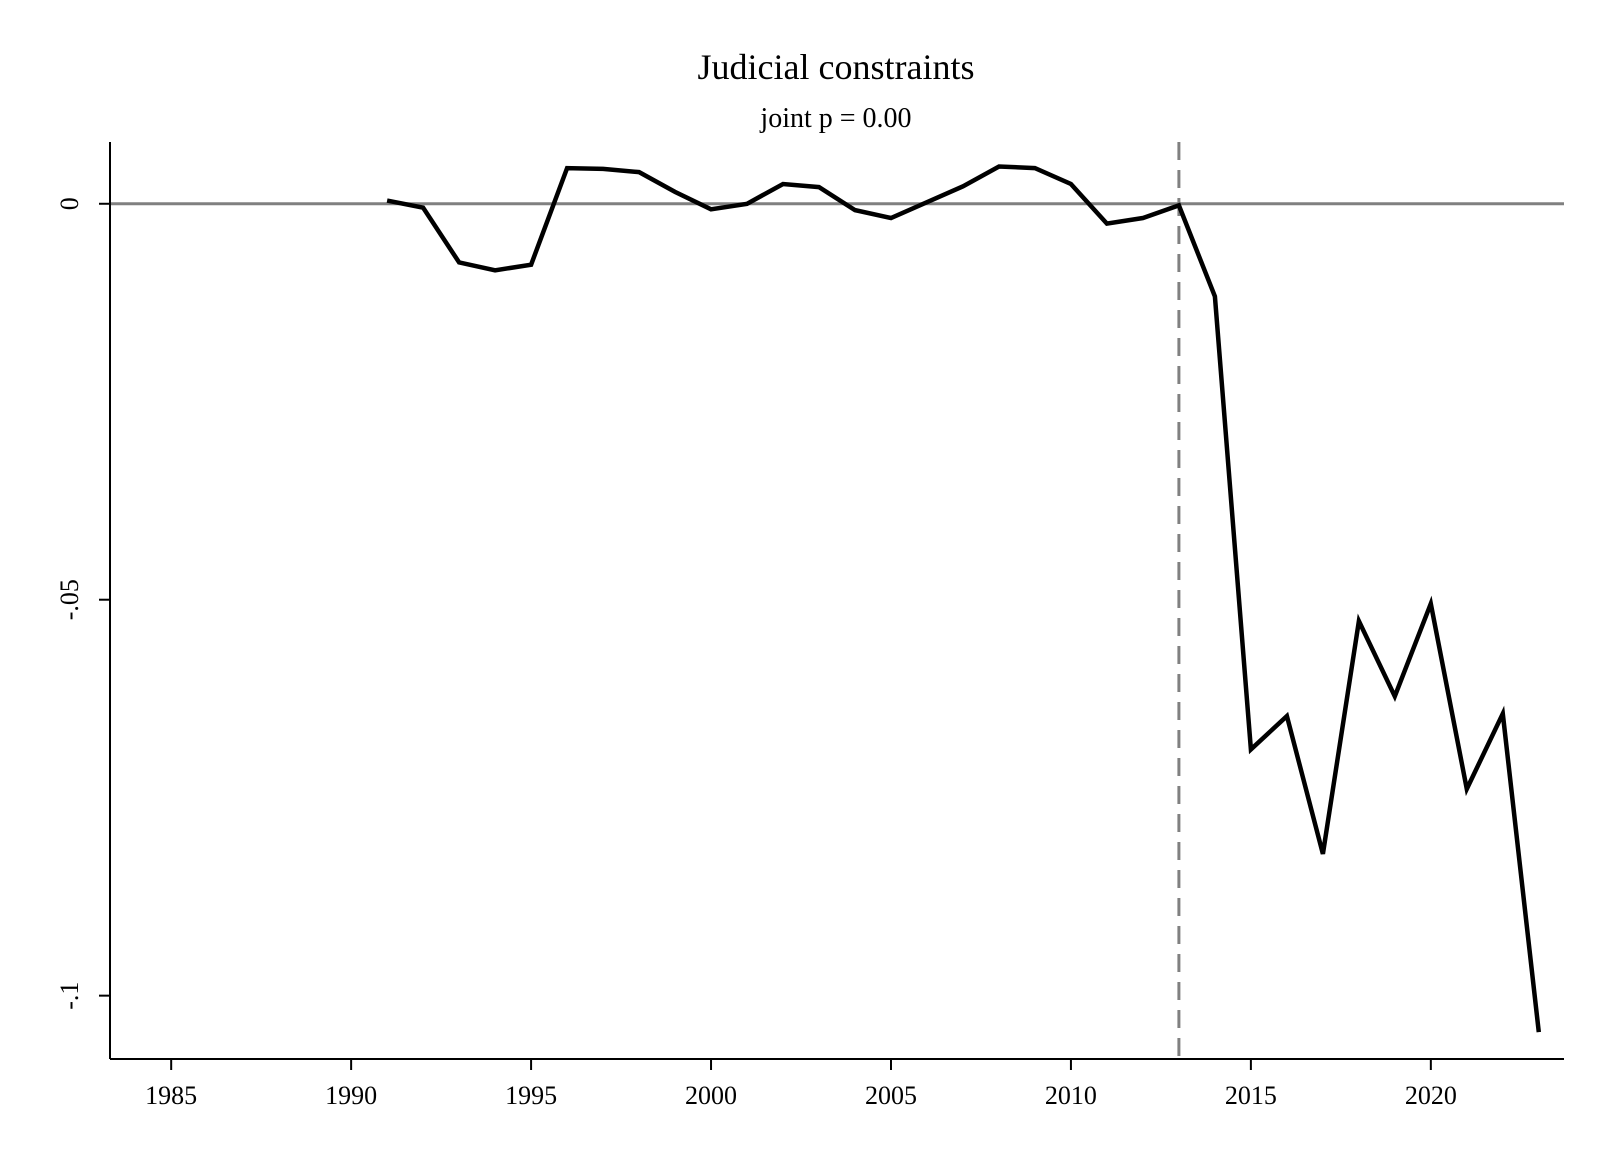 Image resolution: width=1600 pixels, height=1164 pixels. Describe the element at coordinates (171, 1095) in the screenshot. I see `x-tick-label: 1985` at that location.